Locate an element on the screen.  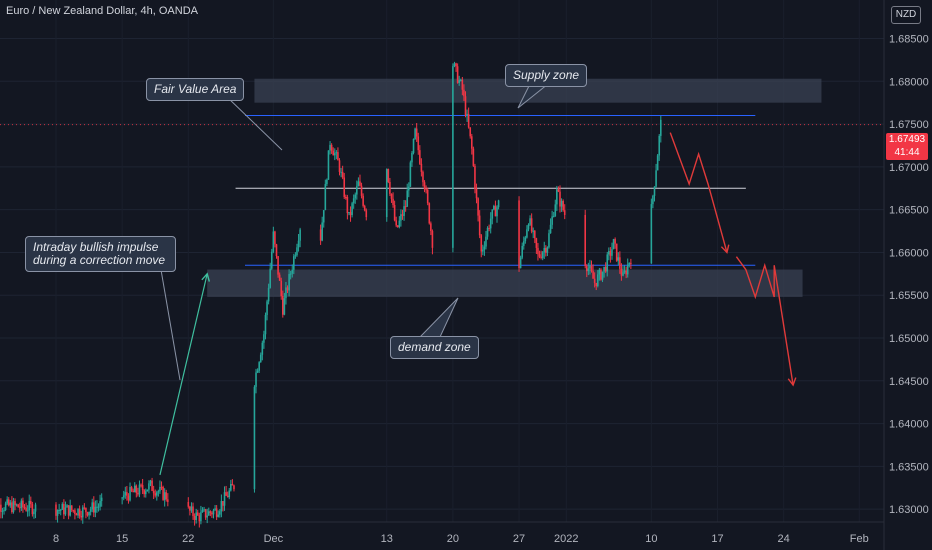
y-tick-label: 1.68500 is located at coordinates (909, 40).